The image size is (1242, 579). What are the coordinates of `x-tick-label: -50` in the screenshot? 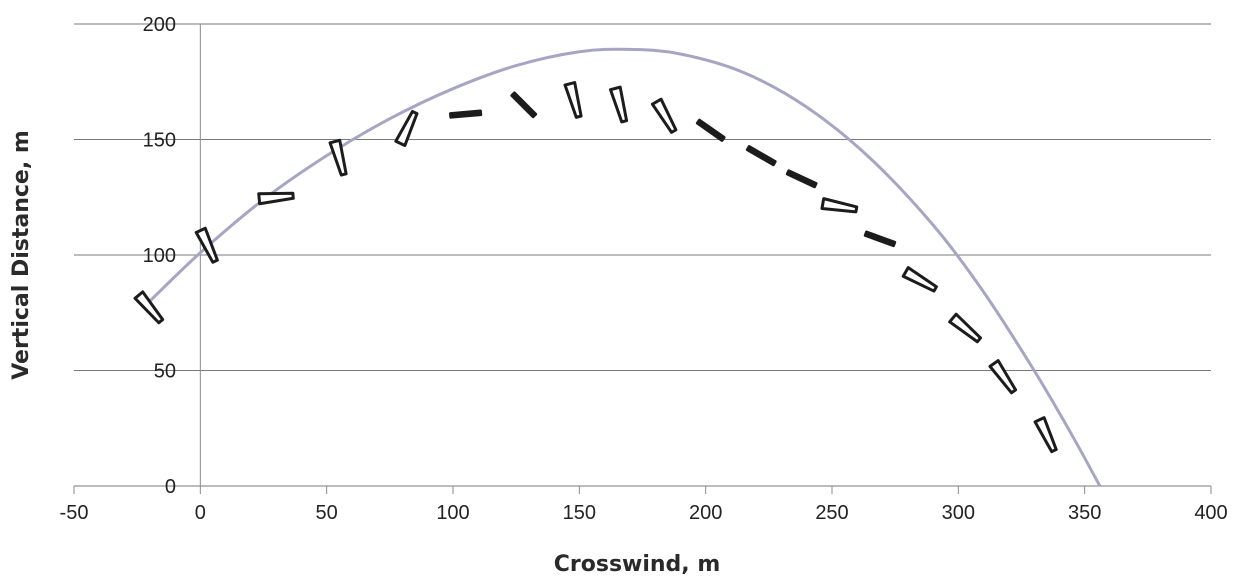 It's located at (74, 513).